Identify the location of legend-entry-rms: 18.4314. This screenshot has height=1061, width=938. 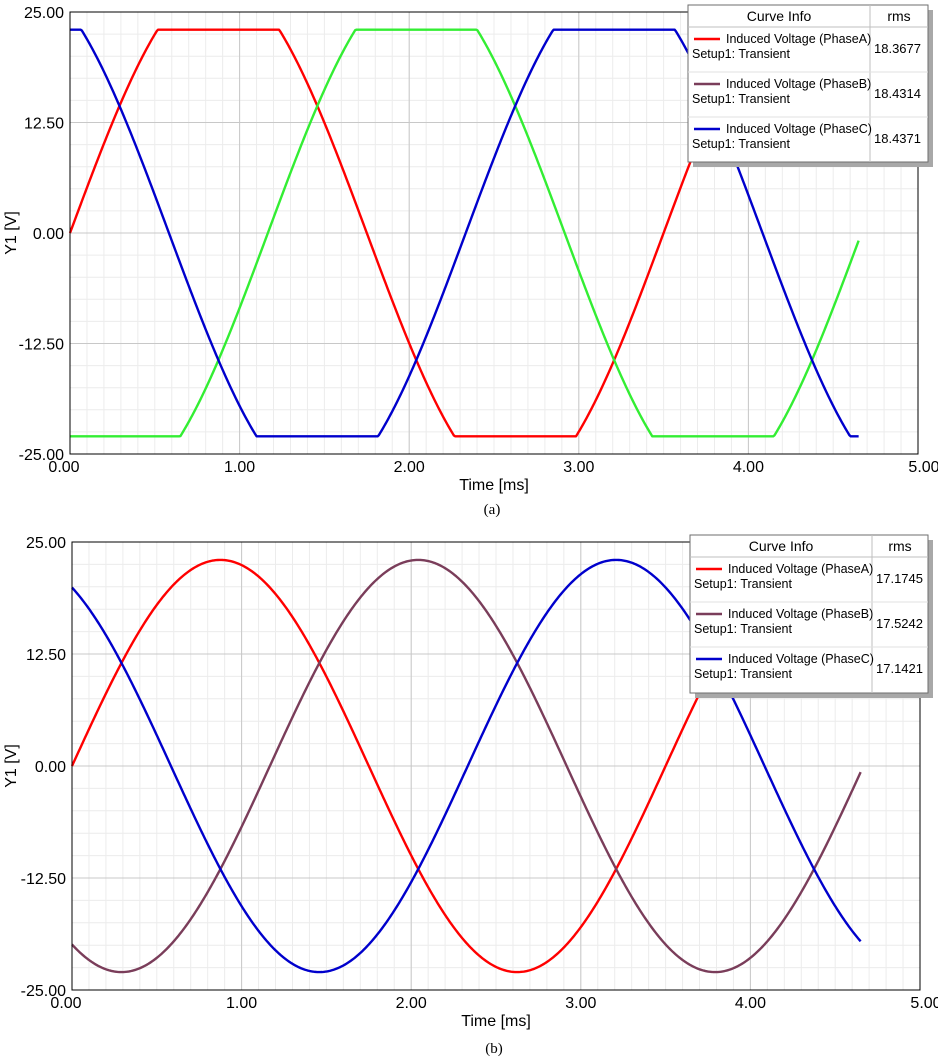
(897, 93).